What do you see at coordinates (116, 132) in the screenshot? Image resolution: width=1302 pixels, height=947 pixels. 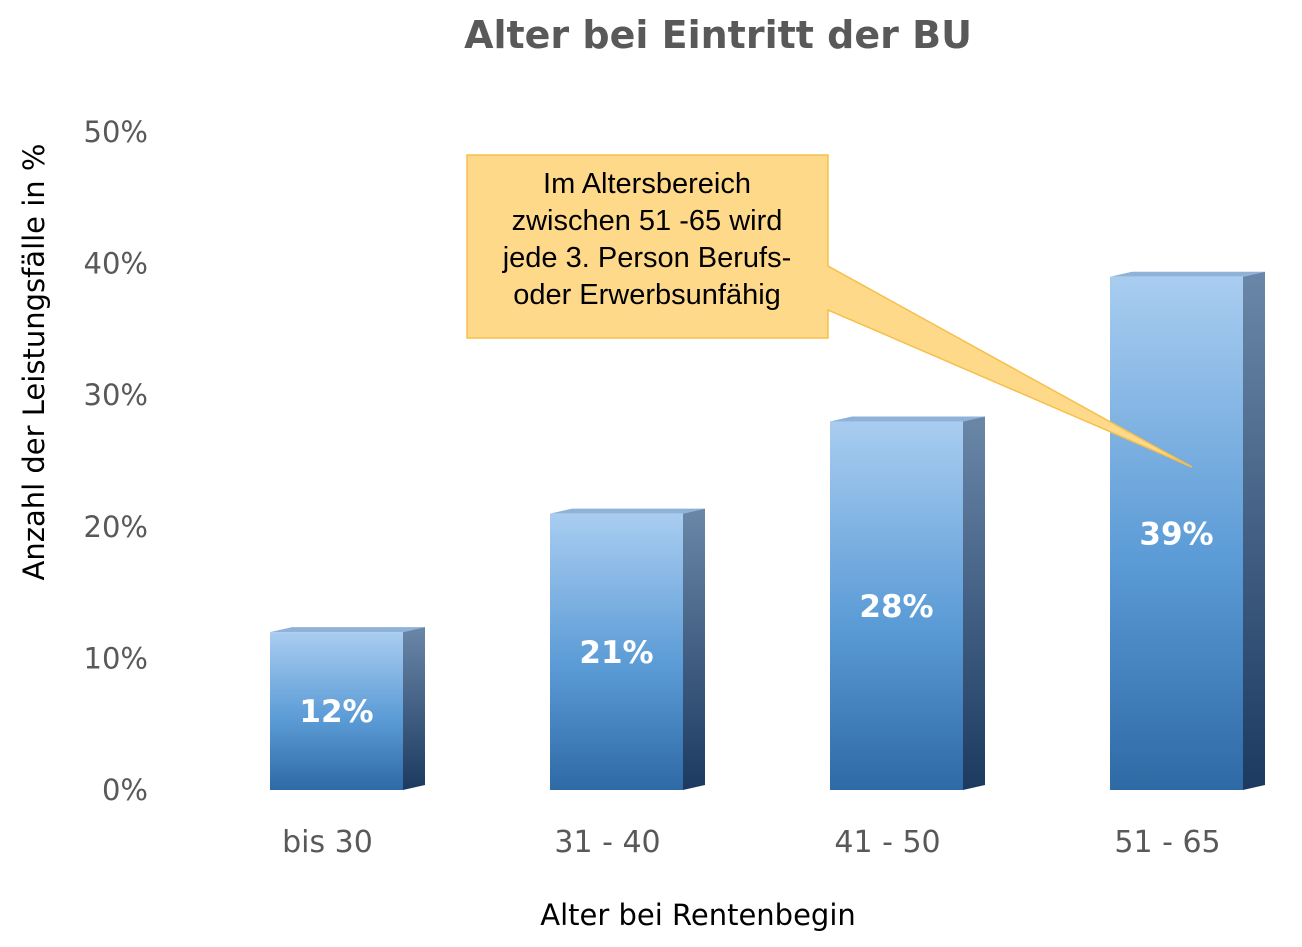 I see `y-tick-label: 50%` at bounding box center [116, 132].